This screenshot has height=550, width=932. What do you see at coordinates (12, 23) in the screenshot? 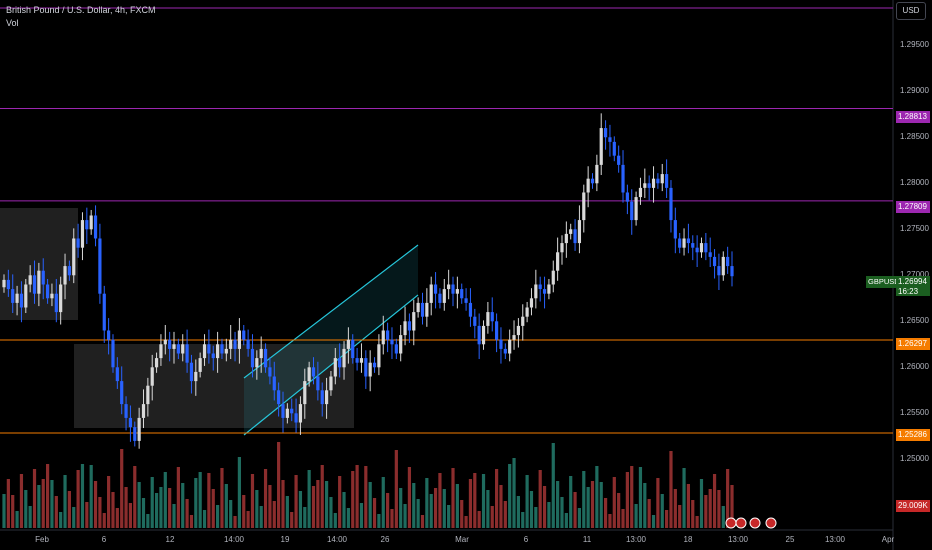
I see `volume-indicator-label: Vol` at bounding box center [12, 23].